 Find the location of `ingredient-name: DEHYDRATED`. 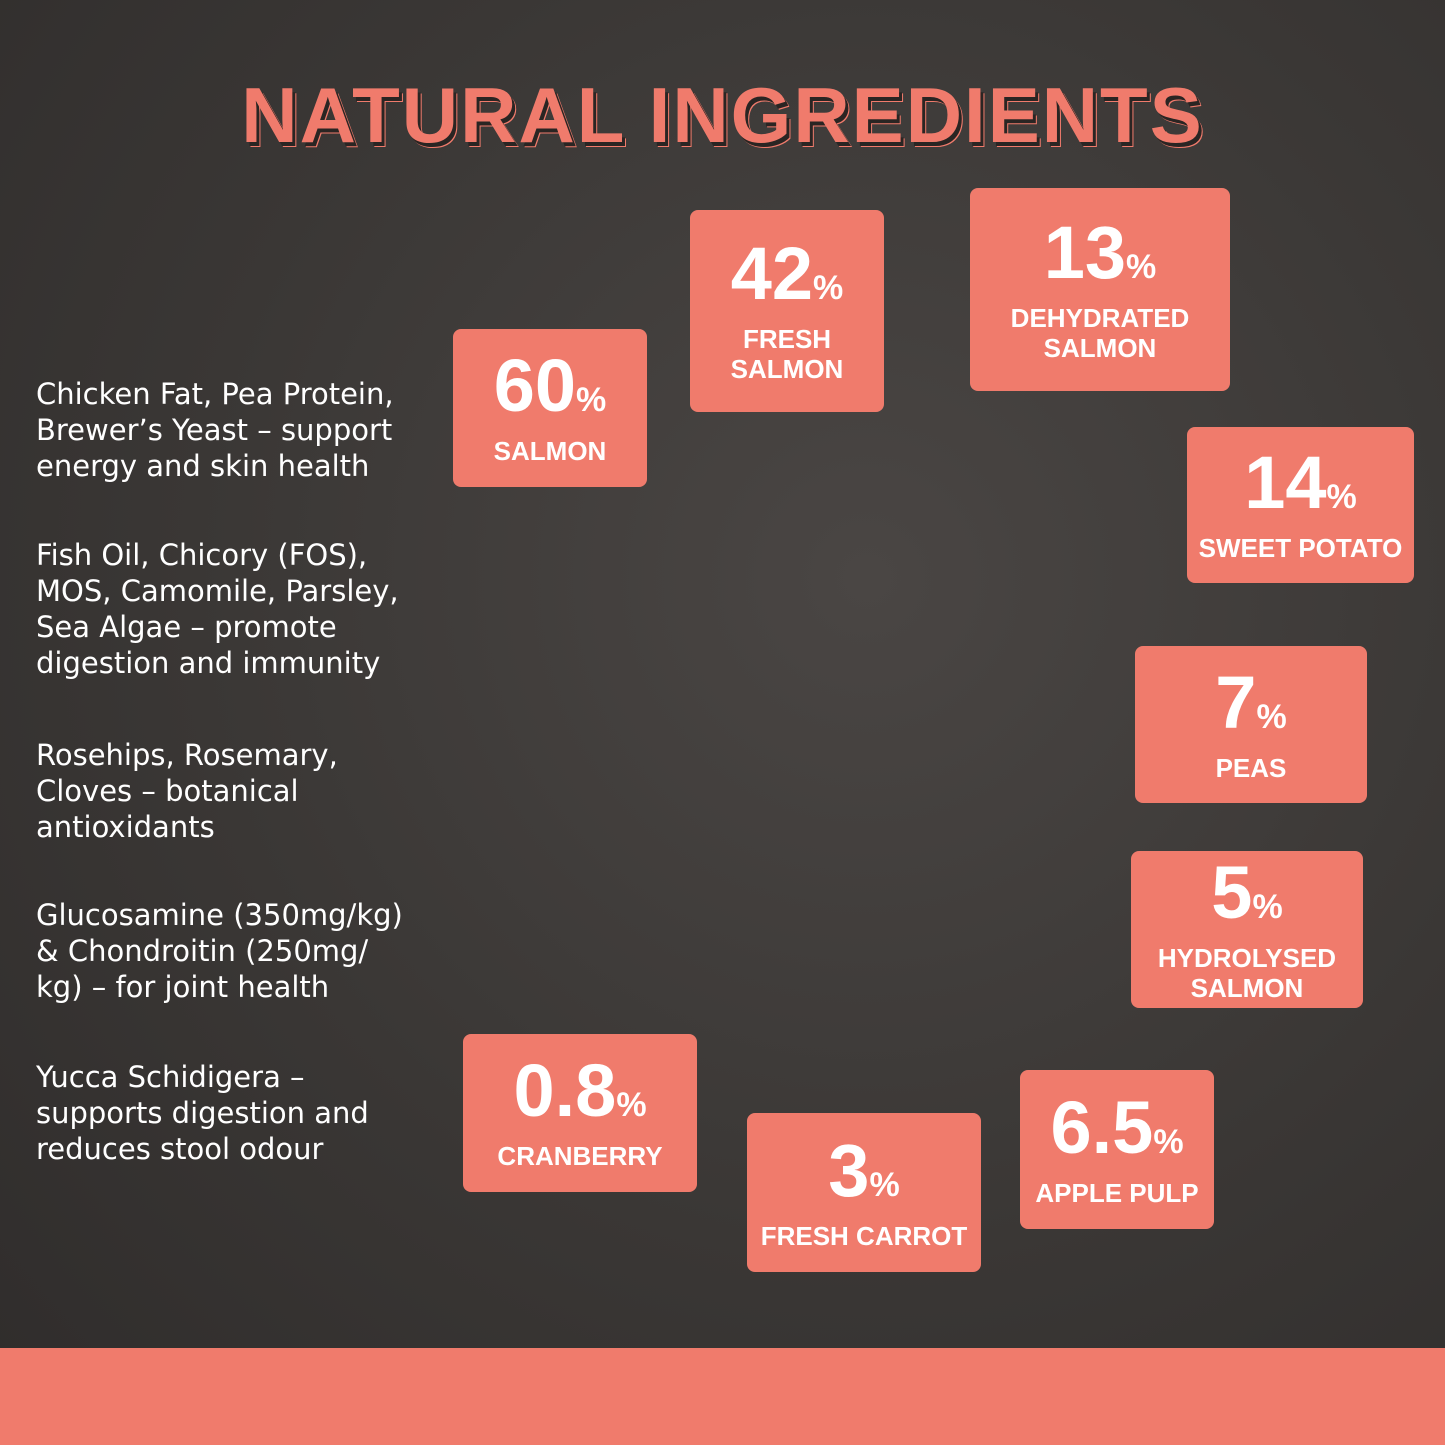

ingredient-name: DEHYDRATED is located at coordinates (1100, 317).